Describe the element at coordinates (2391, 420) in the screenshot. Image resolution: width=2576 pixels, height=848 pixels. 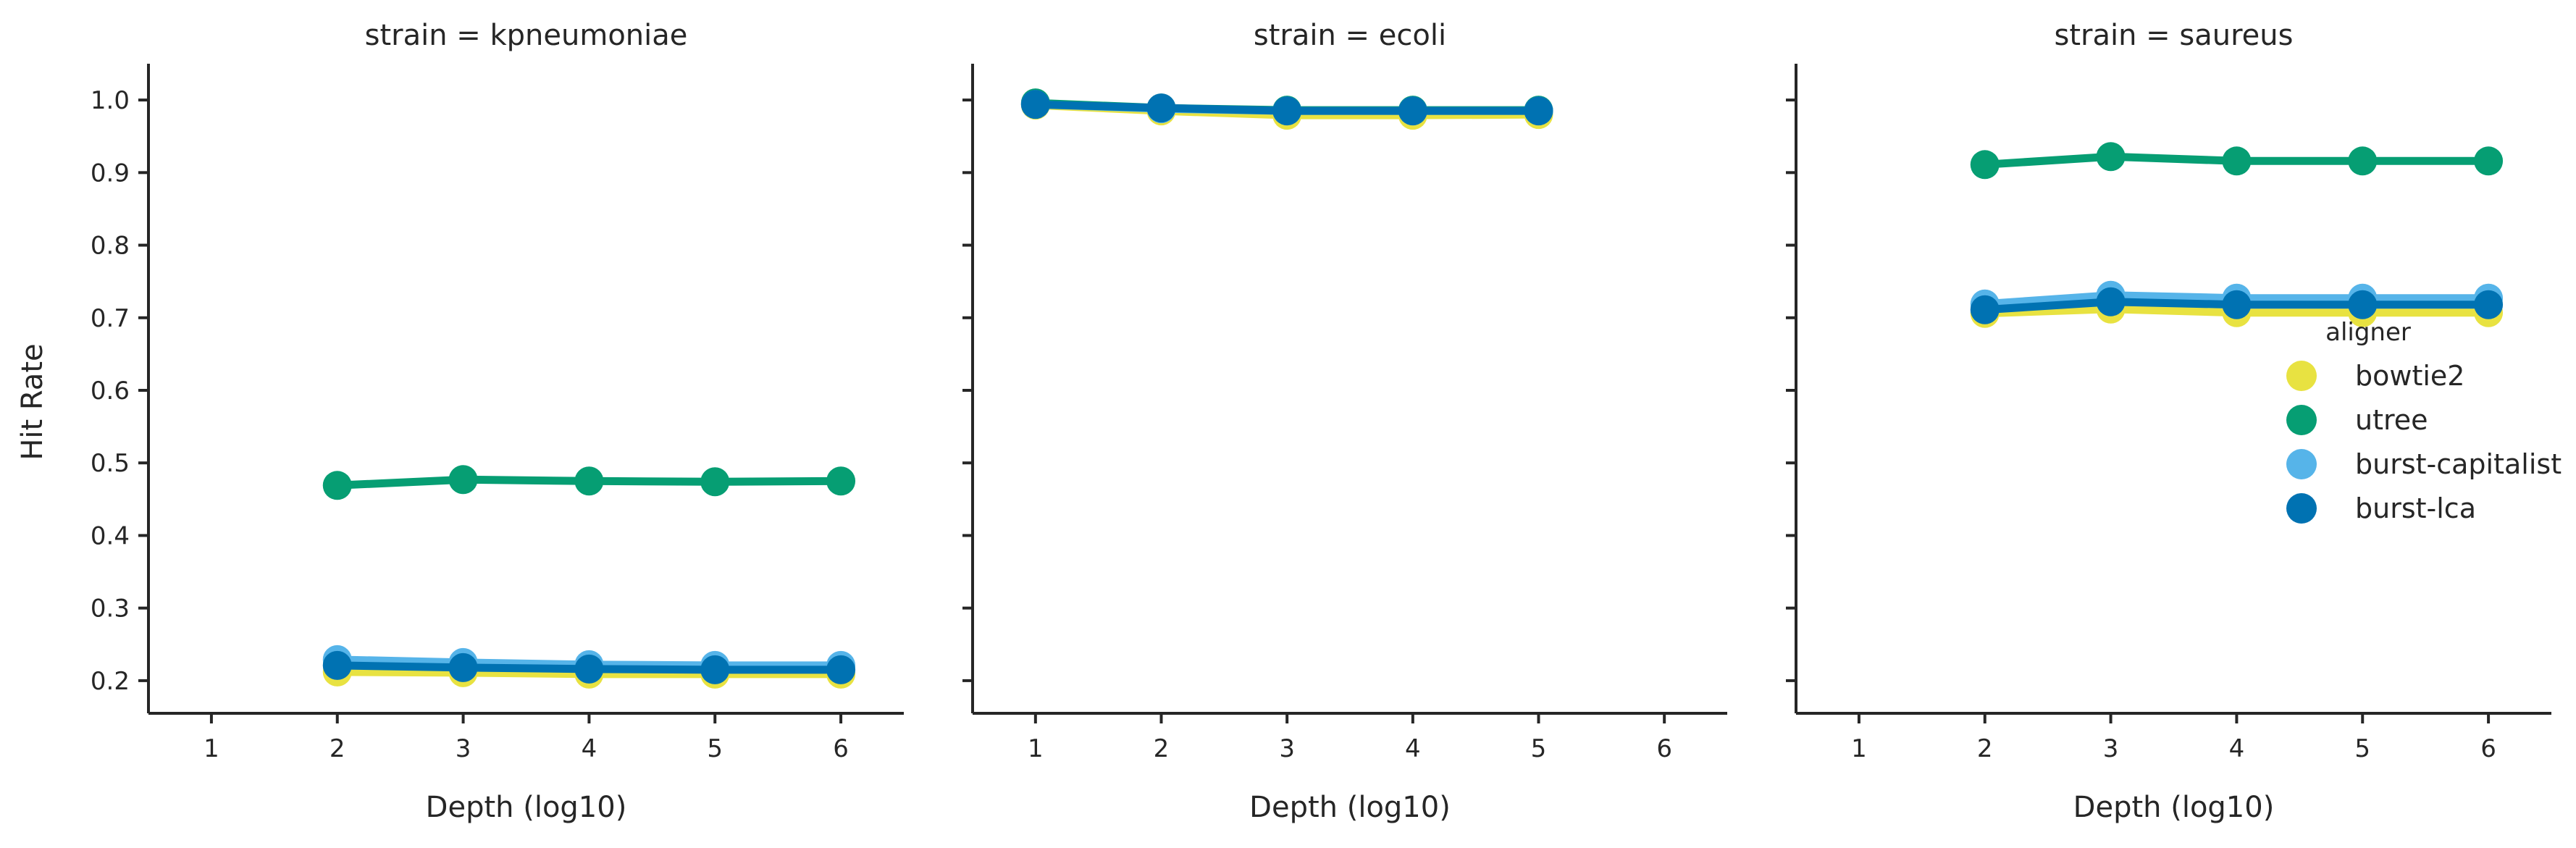
I see `legend-label: utree` at that location.